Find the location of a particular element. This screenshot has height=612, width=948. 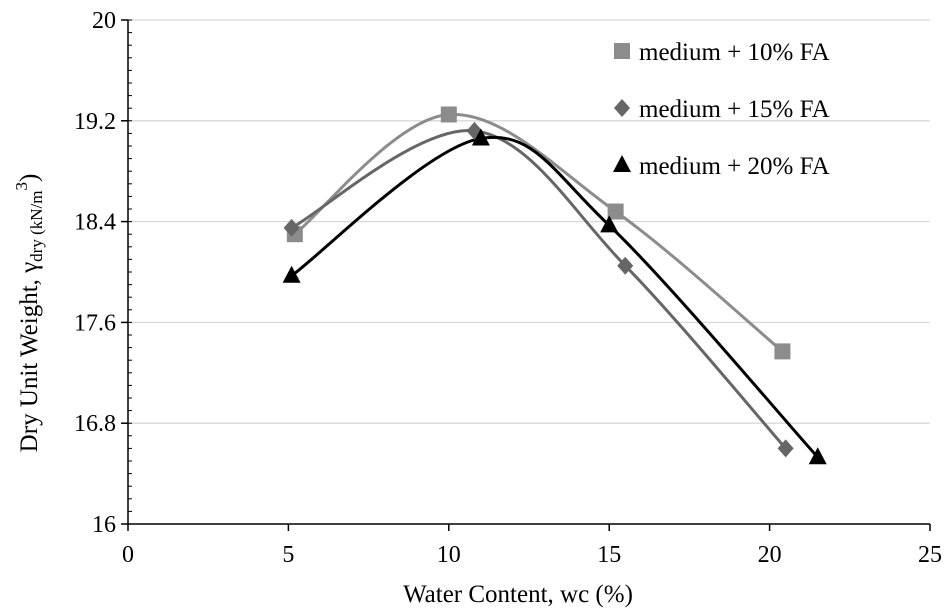

x-tick-label: 5 is located at coordinates (288, 555).